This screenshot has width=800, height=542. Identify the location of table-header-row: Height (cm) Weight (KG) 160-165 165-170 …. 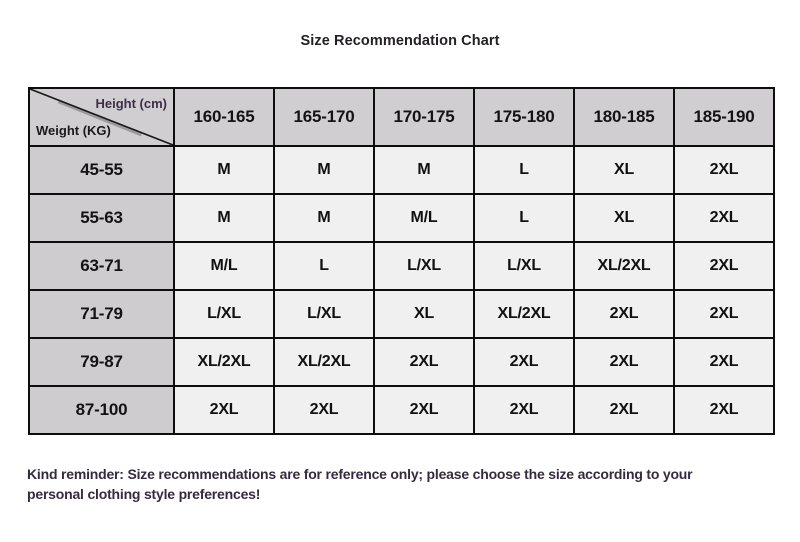
(401, 117).